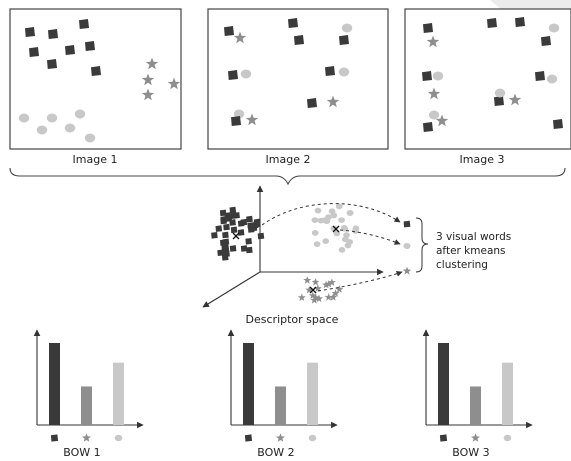  I want to click on visual-words-note-line-2: after kmeans, so click(471, 251).